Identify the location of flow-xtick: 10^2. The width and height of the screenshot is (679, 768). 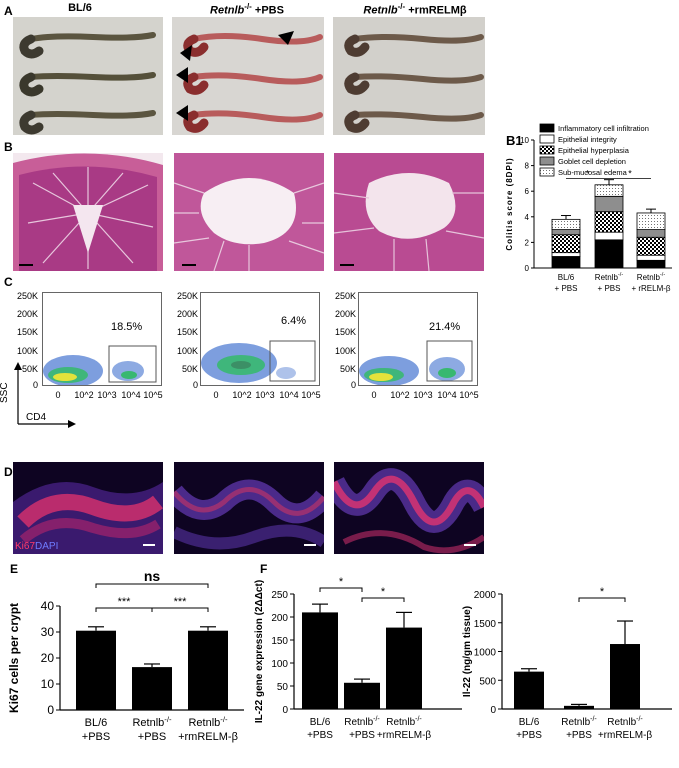
(399, 395).